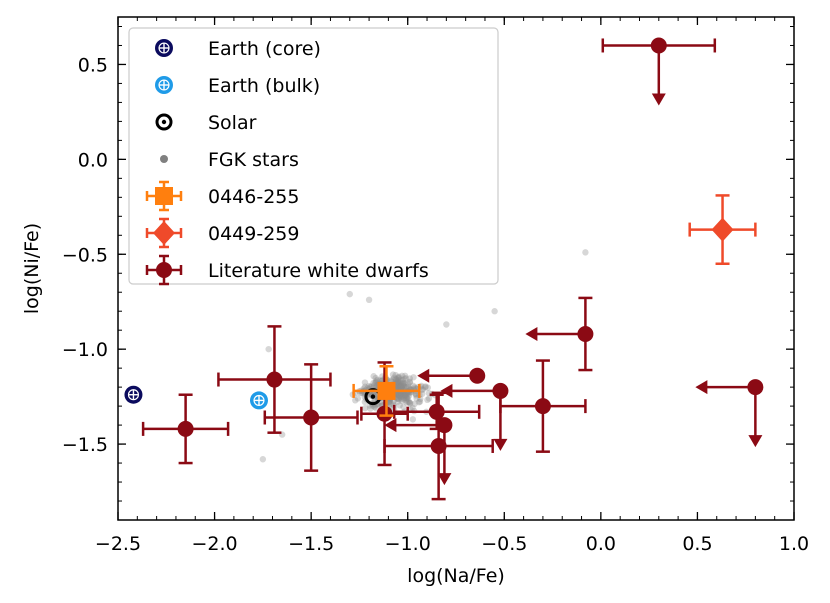 The image size is (830, 603). What do you see at coordinates (794, 544) in the screenshot?
I see `x-tick-label: 1.0` at bounding box center [794, 544].